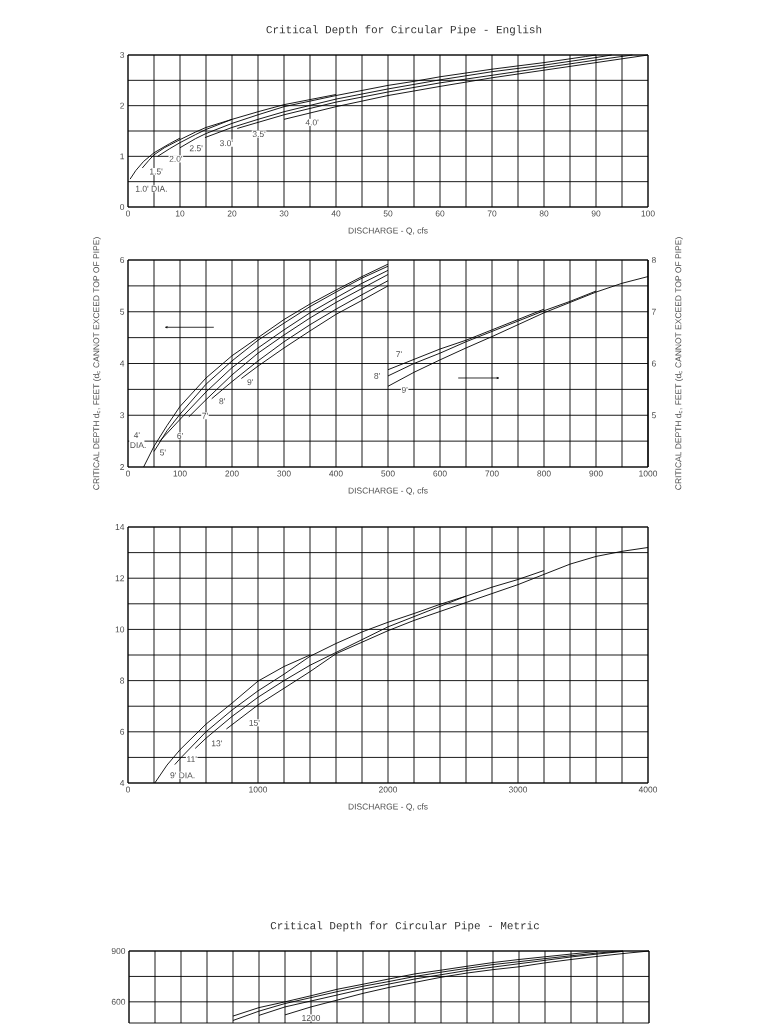 This screenshot has width=768, height=1024. Describe the element at coordinates (312, 122) in the screenshot. I see `annotation: 4.0'` at that location.